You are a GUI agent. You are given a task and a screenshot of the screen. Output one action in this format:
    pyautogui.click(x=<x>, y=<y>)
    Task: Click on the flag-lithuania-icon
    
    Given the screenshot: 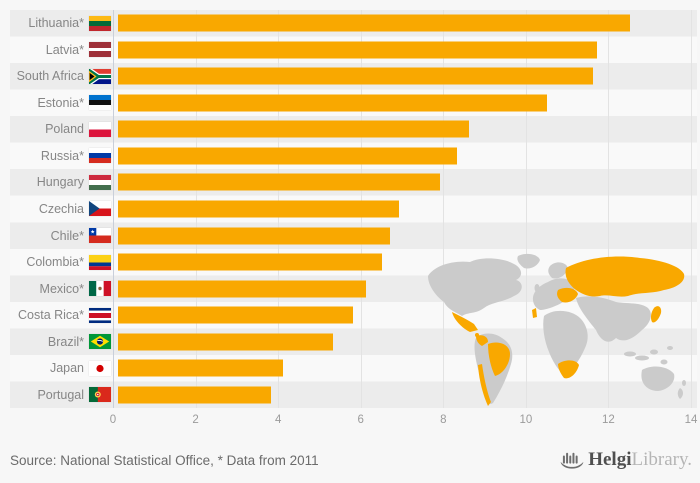 What is the action you would take?
    pyautogui.click(x=100, y=23)
    